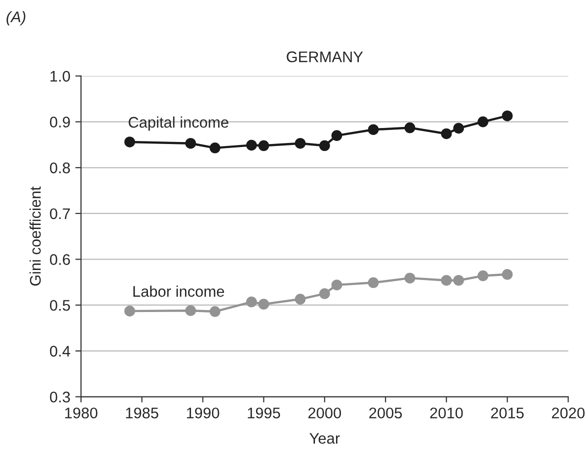  Describe the element at coordinates (568, 413) in the screenshot. I see `x-tick-label: 2020` at that location.